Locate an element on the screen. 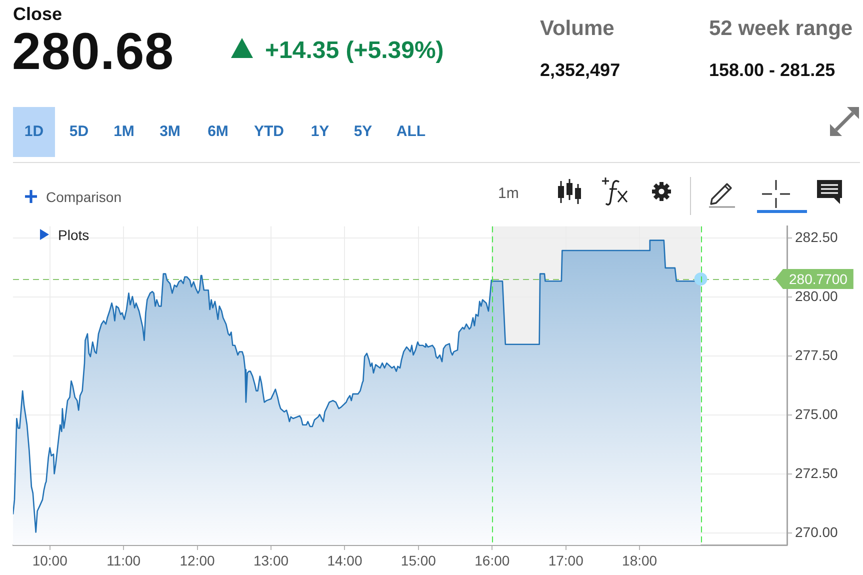 The image size is (863, 575). text: 52 week range is located at coordinates (781, 28).